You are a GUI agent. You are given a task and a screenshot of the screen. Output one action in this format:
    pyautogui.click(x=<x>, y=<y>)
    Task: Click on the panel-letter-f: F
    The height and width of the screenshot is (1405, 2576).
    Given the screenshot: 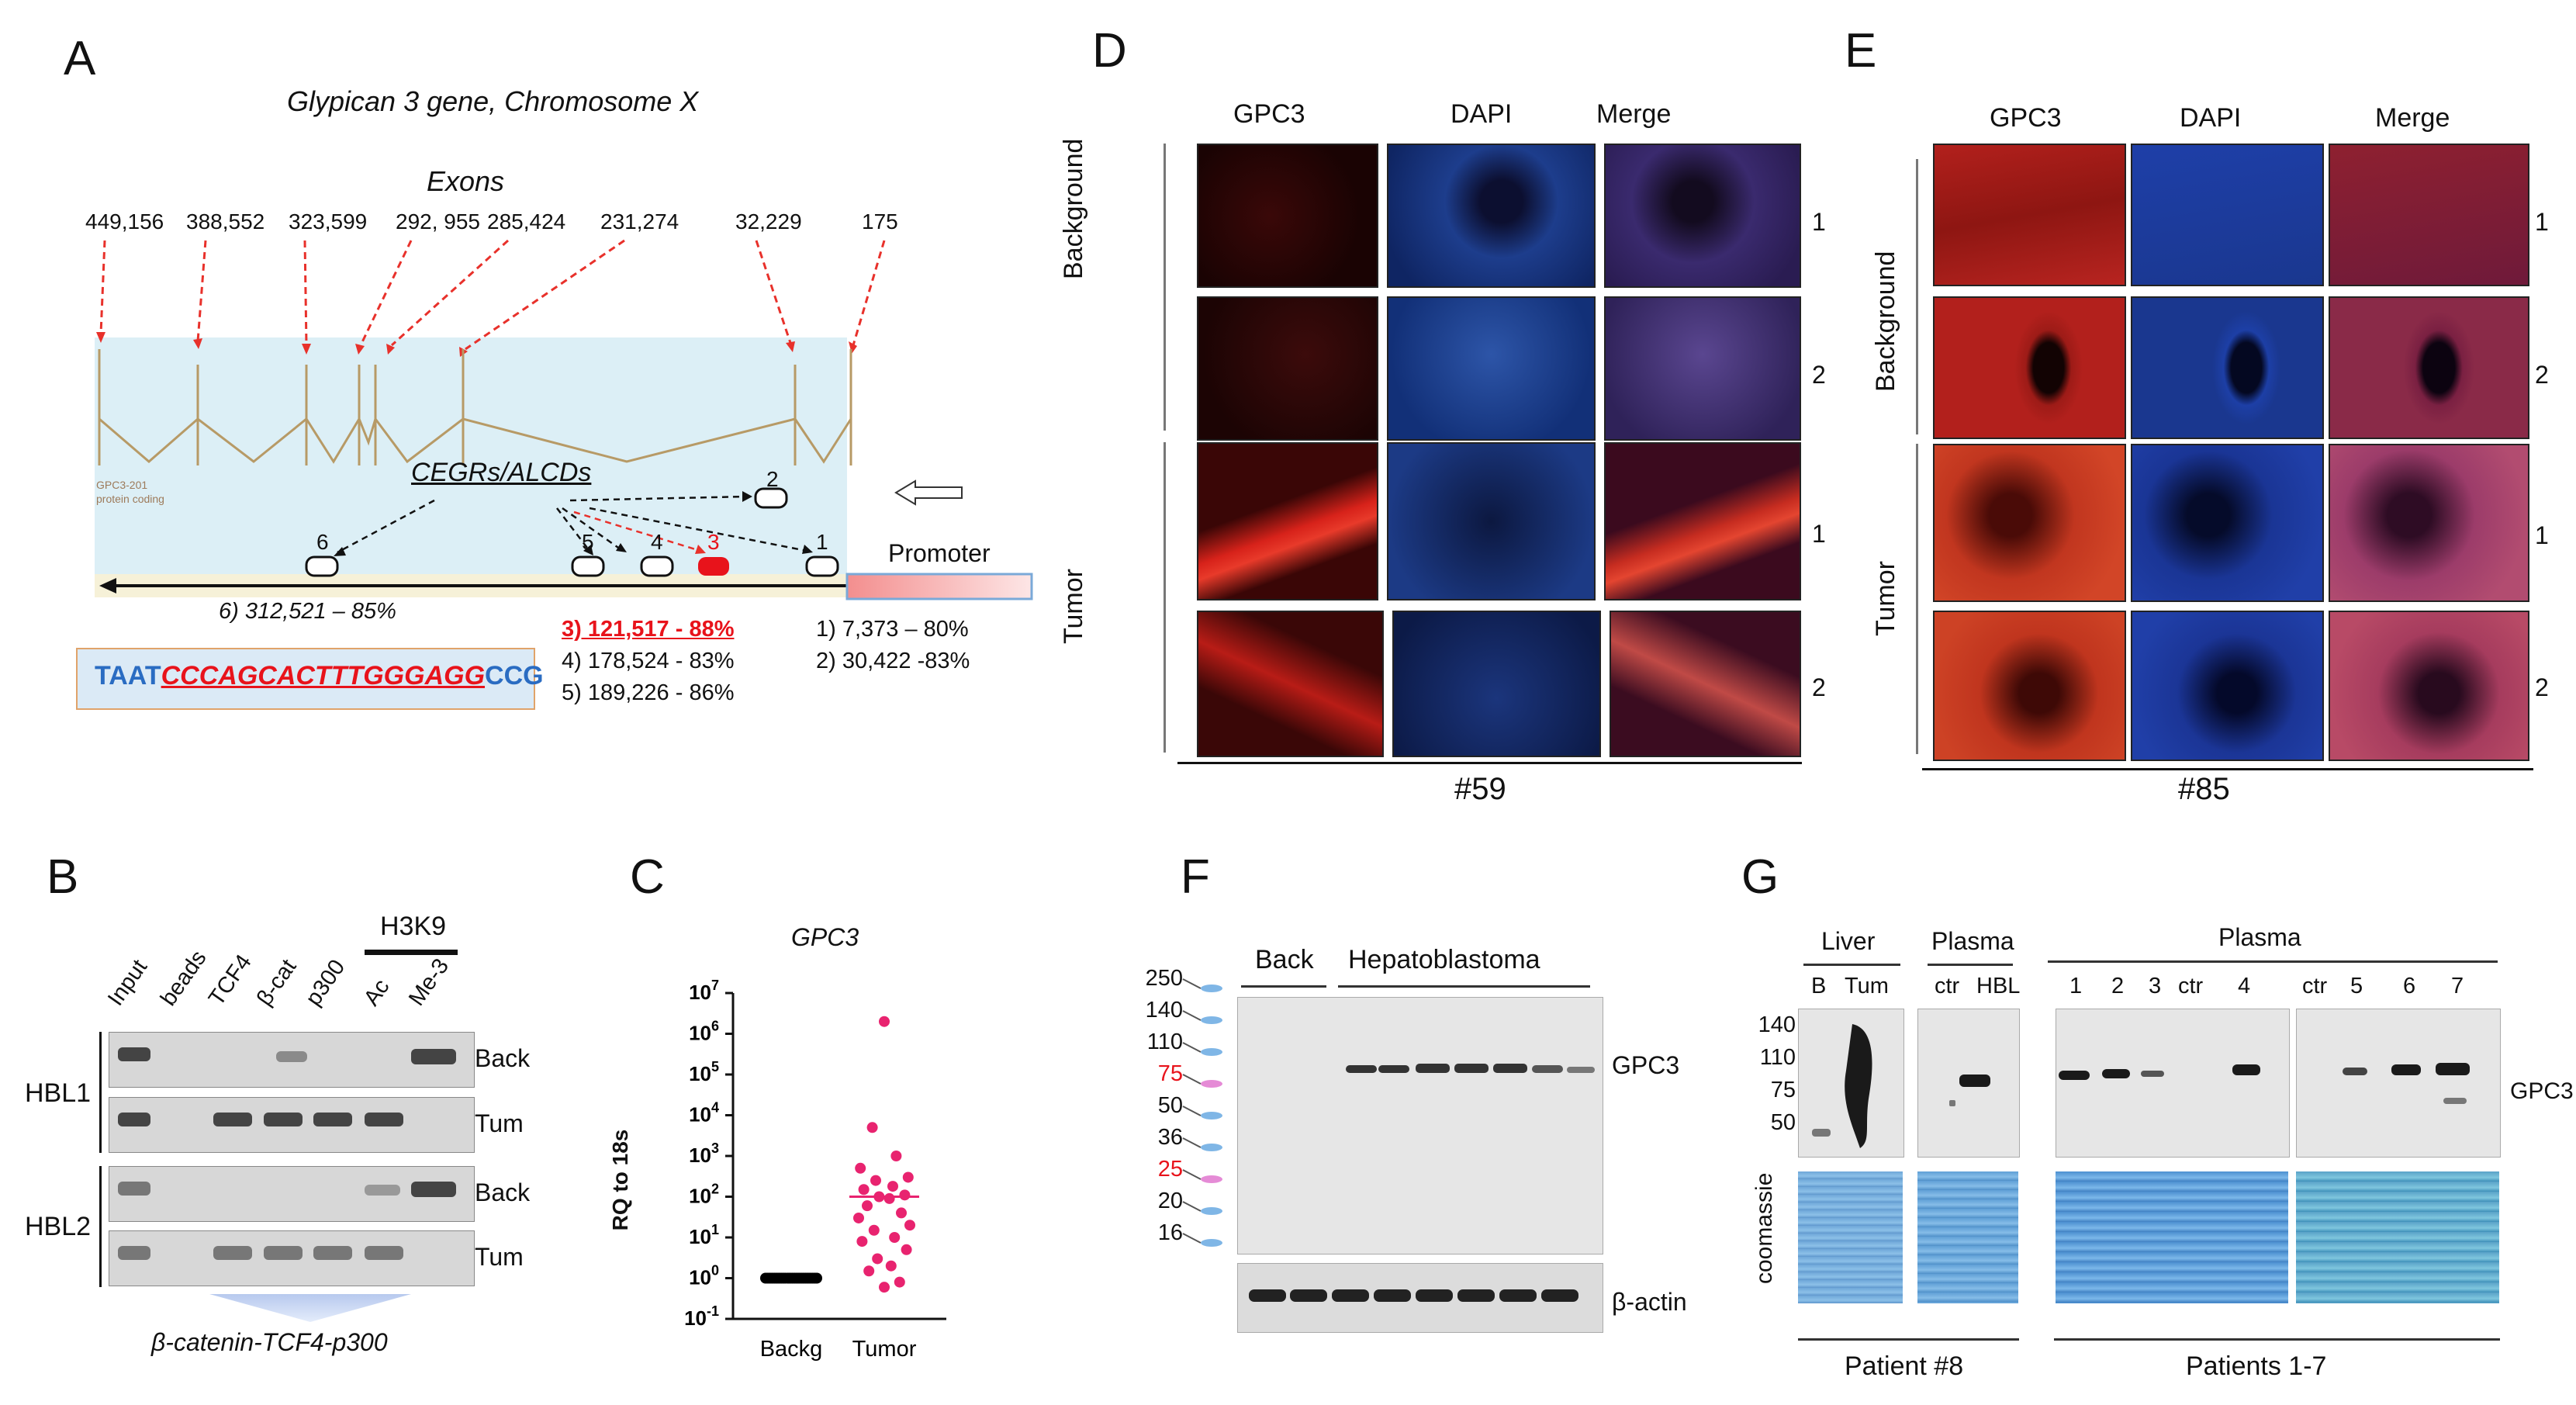 What is the action you would take?
    pyautogui.click(x=1195, y=877)
    